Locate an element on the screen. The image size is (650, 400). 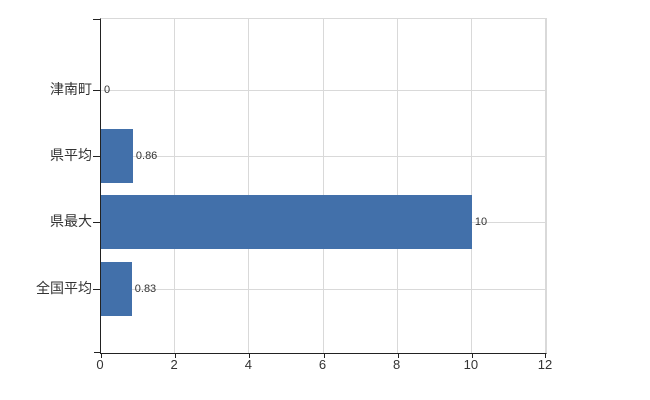
y-axis-category-label: 津南町 is located at coordinates (71, 89).